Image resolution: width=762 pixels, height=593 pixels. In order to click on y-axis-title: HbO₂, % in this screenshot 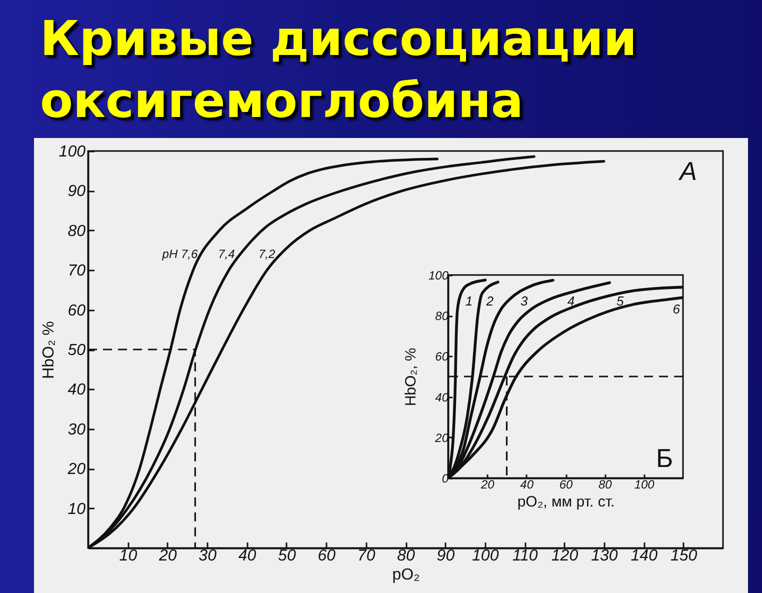, I will do `click(411, 377)`.